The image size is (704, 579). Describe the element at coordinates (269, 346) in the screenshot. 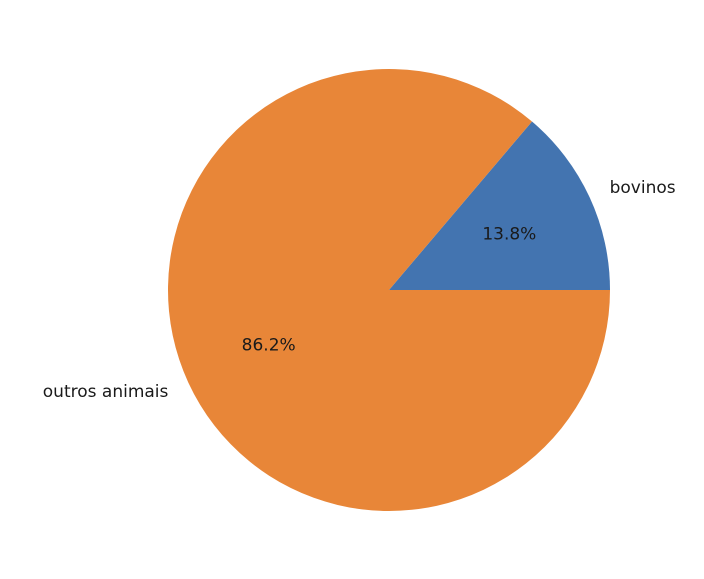

I see `slice-percent-outros-animais: 86.2%` at that location.